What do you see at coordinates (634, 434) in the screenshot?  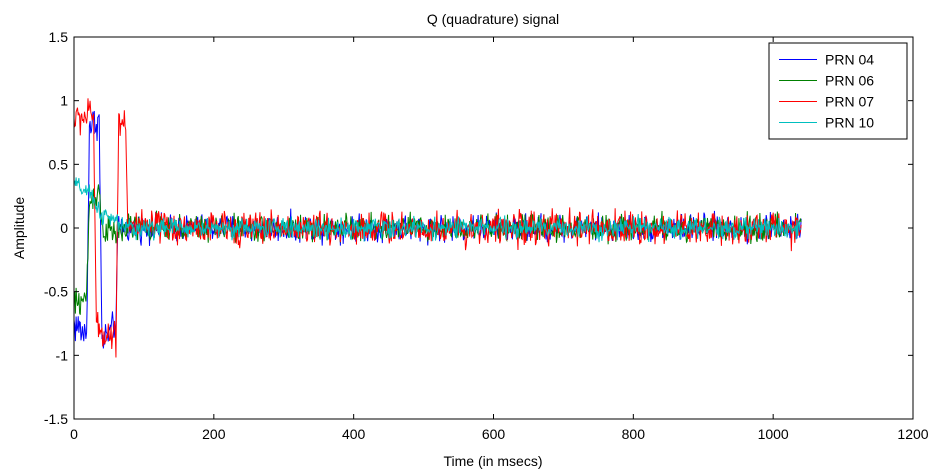 I see `x-tick-label: 800` at bounding box center [634, 434].